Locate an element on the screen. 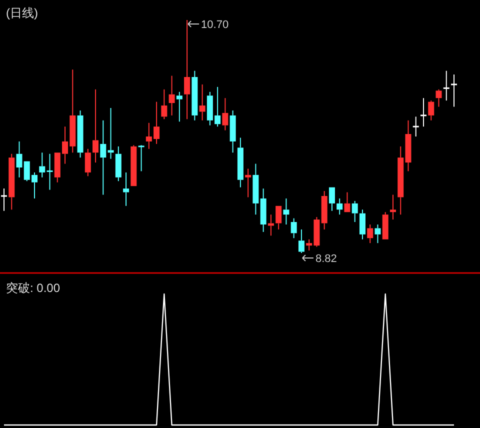  annotation: 10.70 is located at coordinates (215, 25).